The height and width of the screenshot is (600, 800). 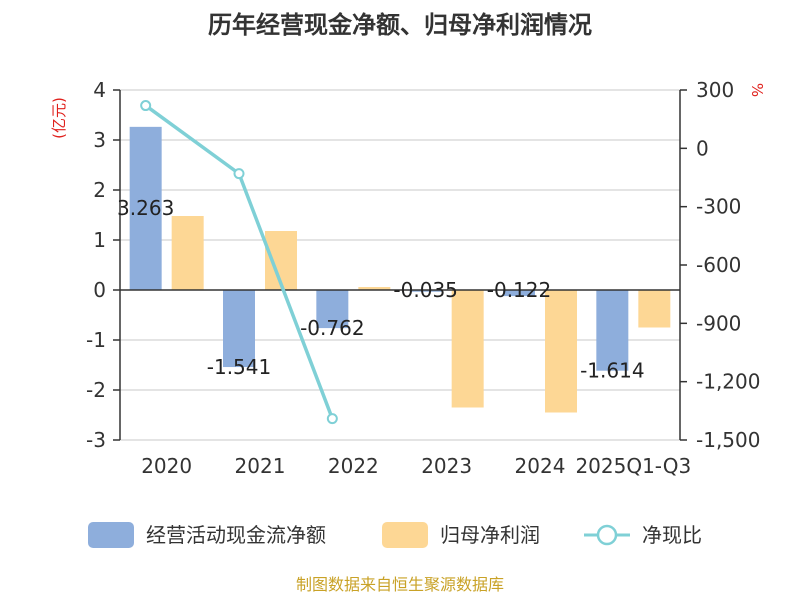 I want to click on y-right-tick-label: -600, so click(x=718, y=265).